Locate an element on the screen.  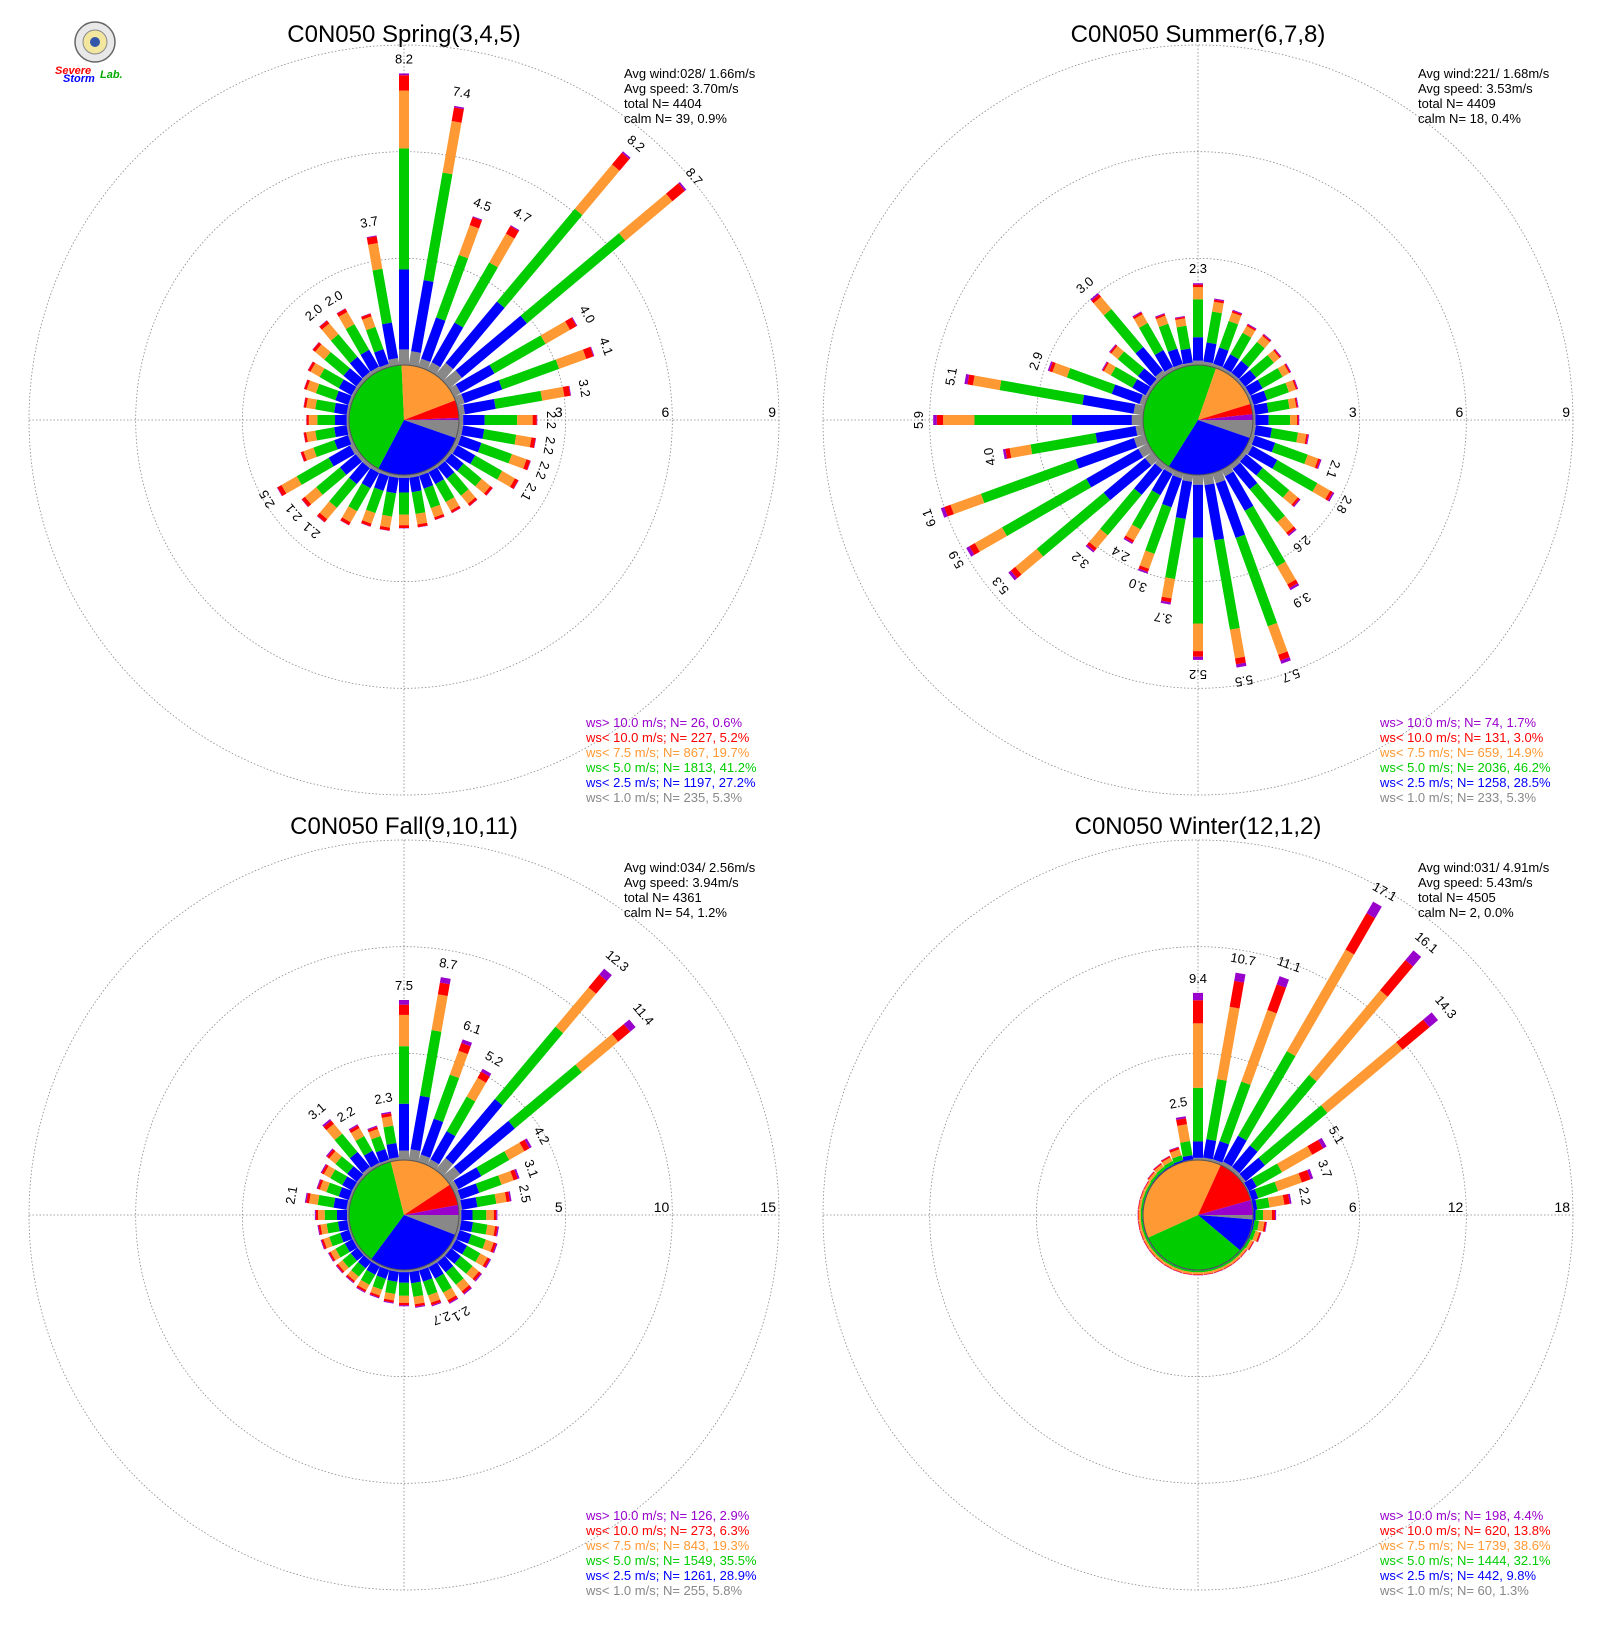
legend-entry: ws< 7.5 m/s; N= 659, 14.9% is located at coordinates (1461, 752).